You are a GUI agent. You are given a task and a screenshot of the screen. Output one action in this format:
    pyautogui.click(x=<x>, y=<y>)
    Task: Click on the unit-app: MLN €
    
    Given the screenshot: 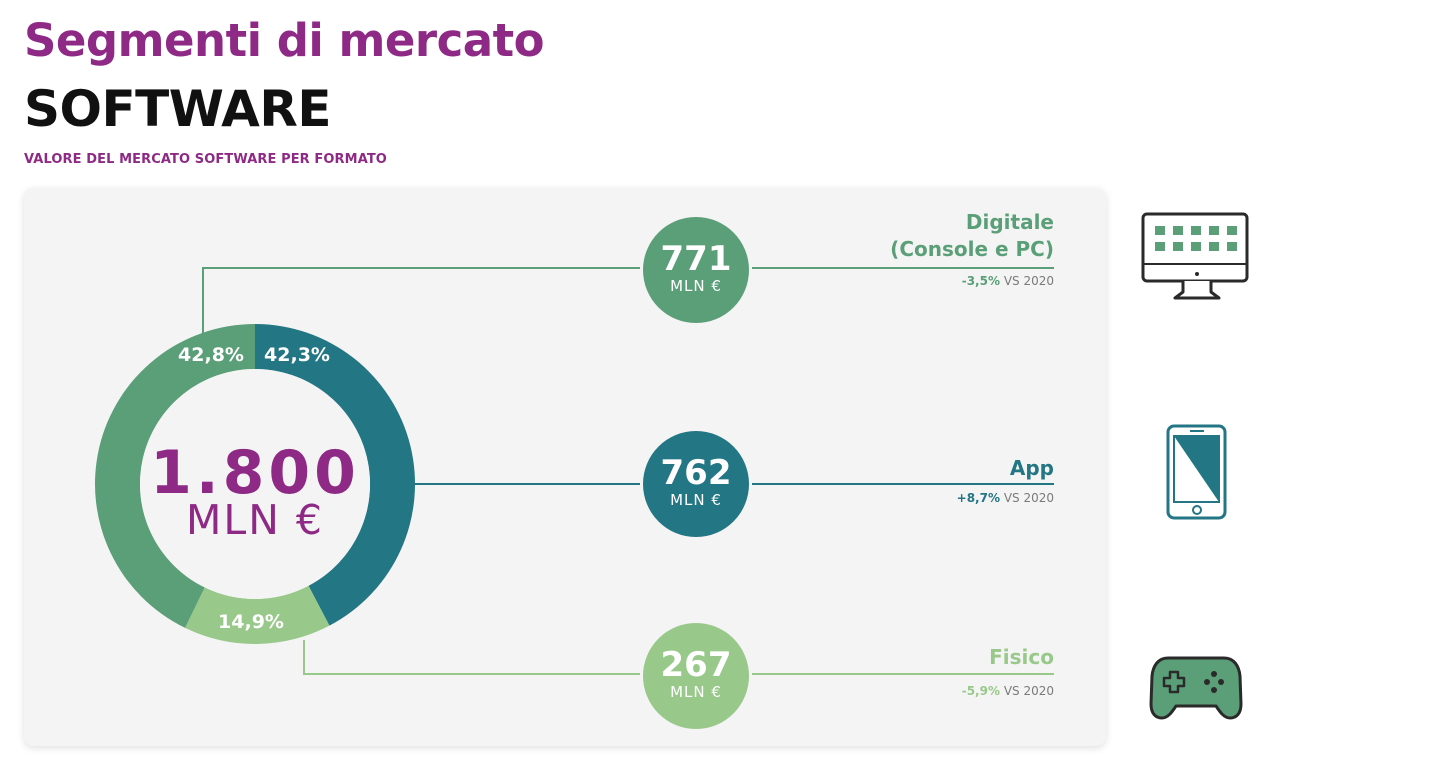 What is the action you would take?
    pyautogui.click(x=696, y=500)
    